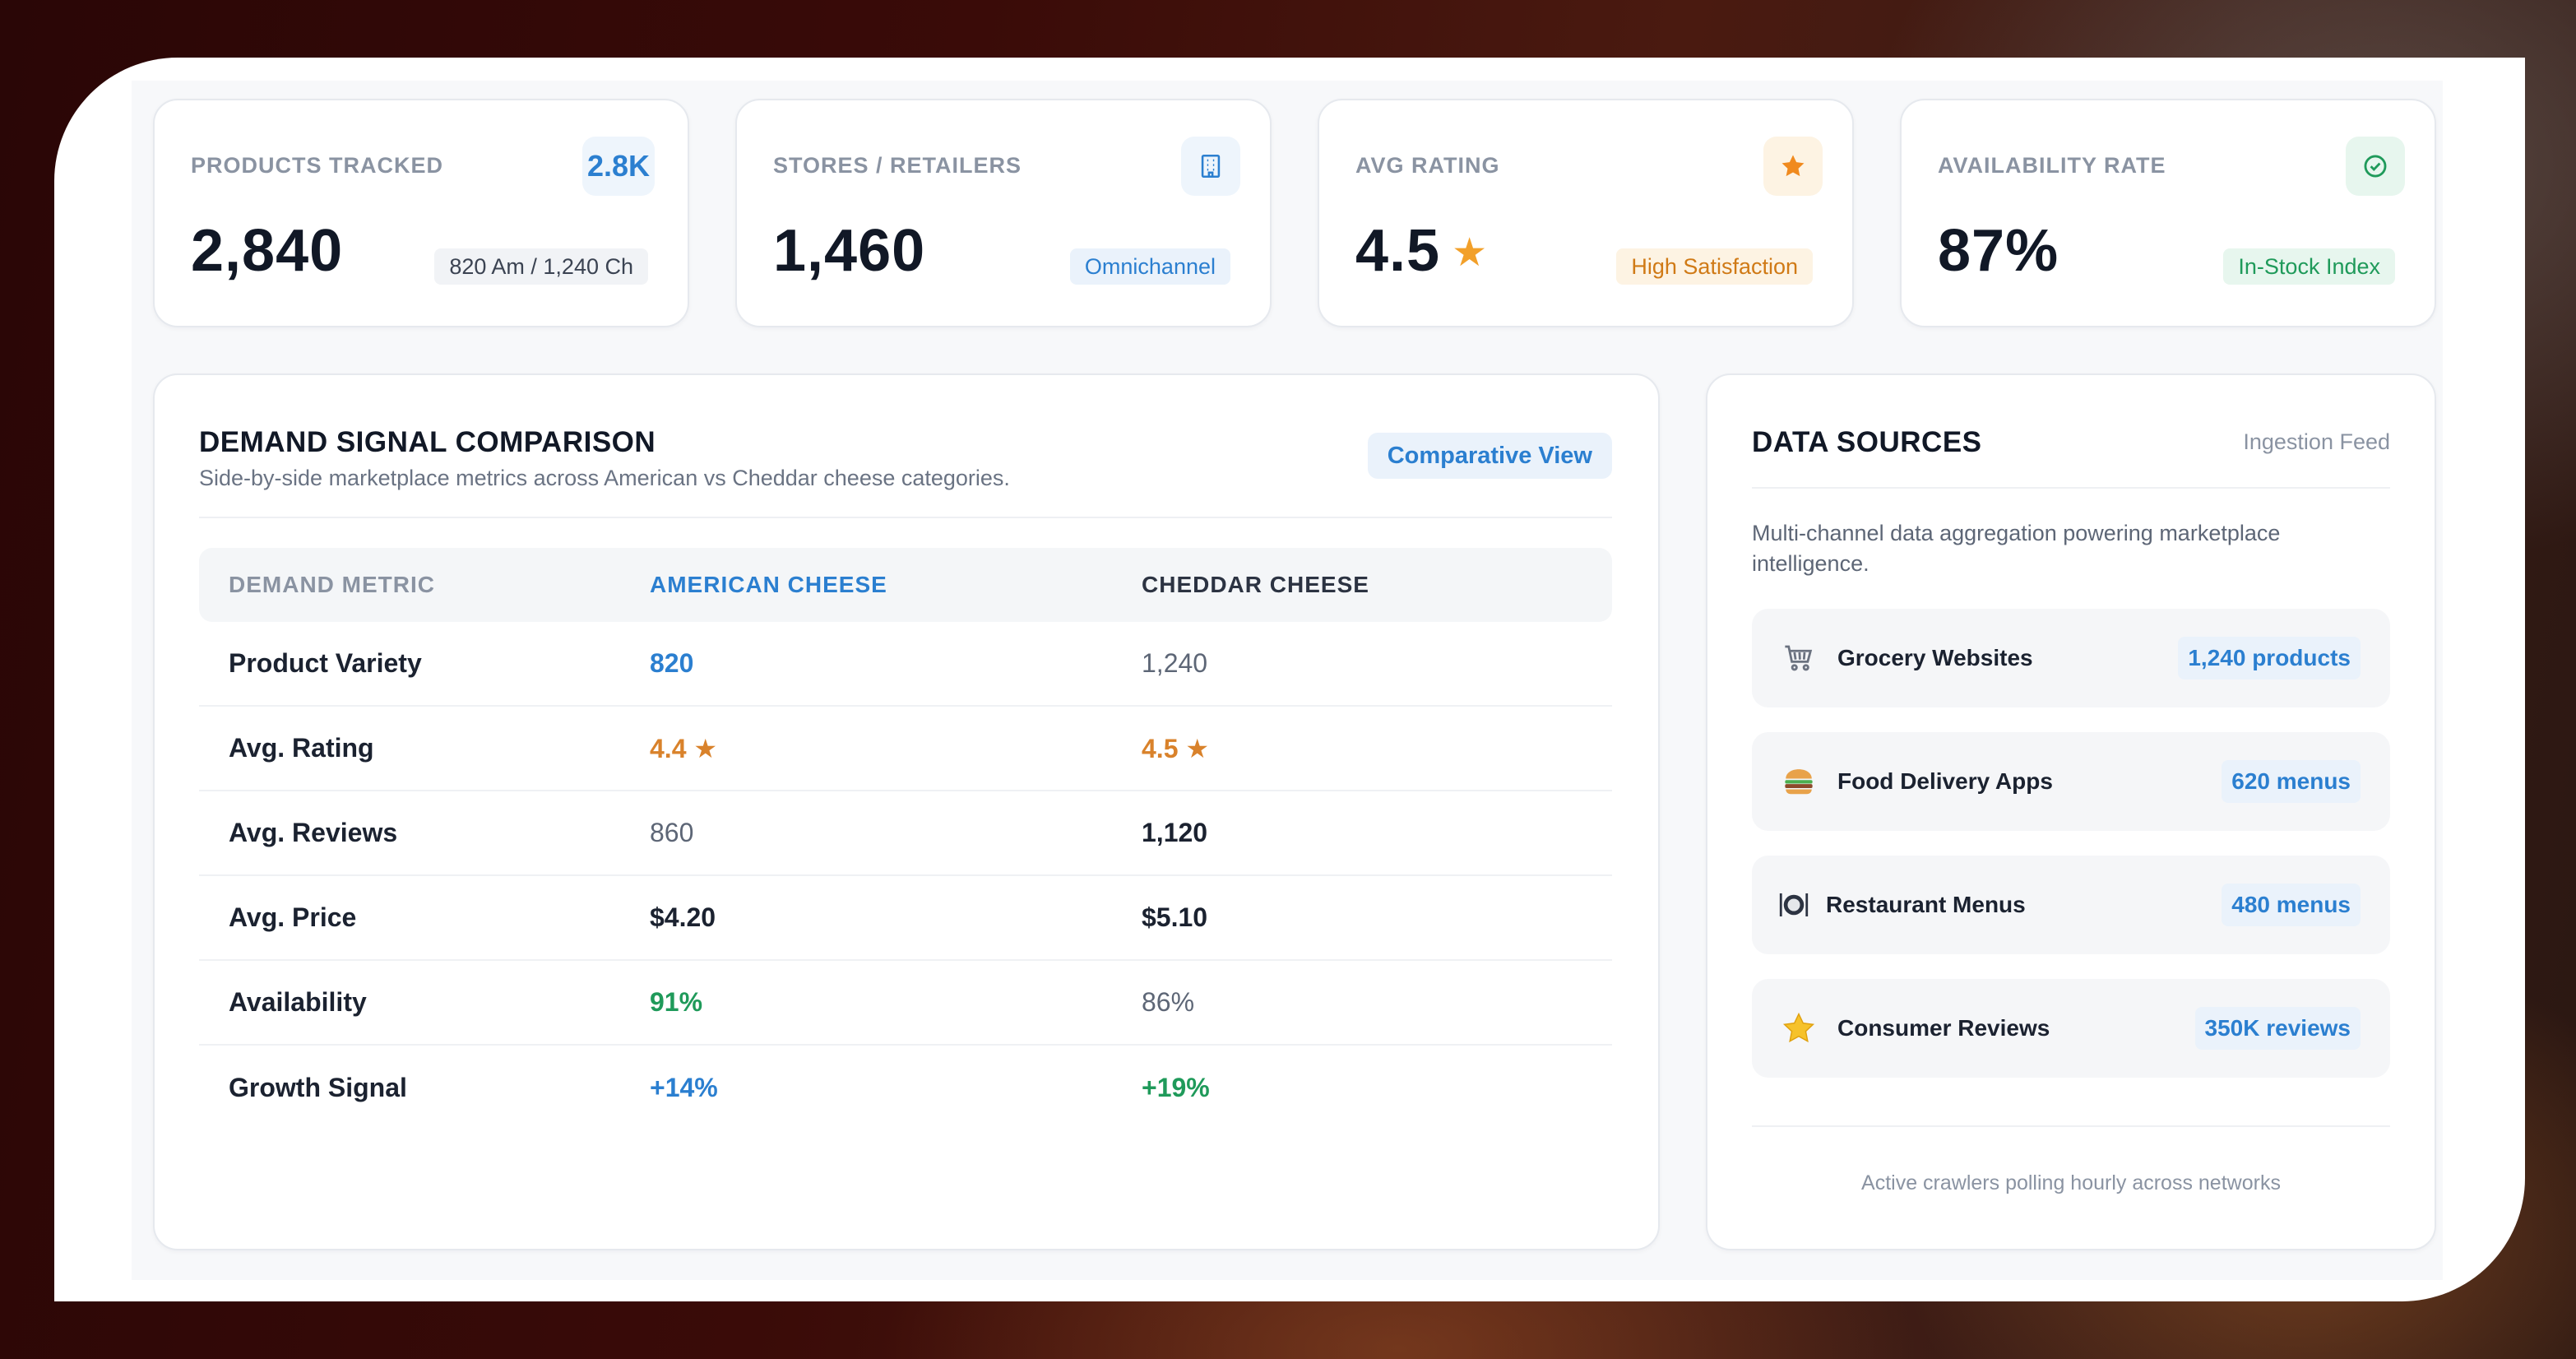  What do you see at coordinates (313, 832) in the screenshot?
I see `metric-cell: Avg. Reviews` at bounding box center [313, 832].